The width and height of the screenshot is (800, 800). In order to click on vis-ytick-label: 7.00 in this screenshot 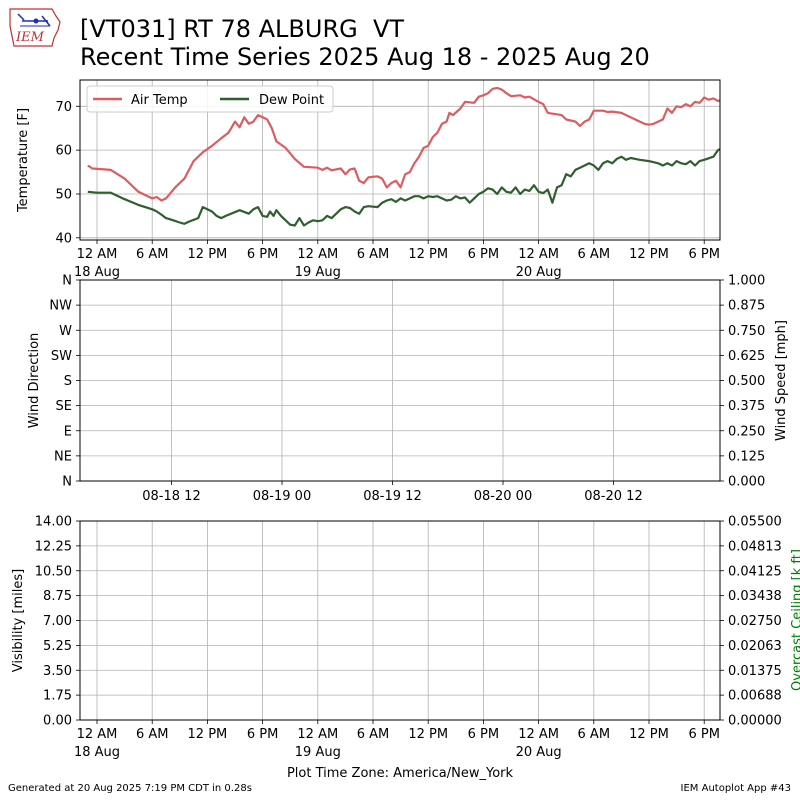, I will do `click(57, 621)`.